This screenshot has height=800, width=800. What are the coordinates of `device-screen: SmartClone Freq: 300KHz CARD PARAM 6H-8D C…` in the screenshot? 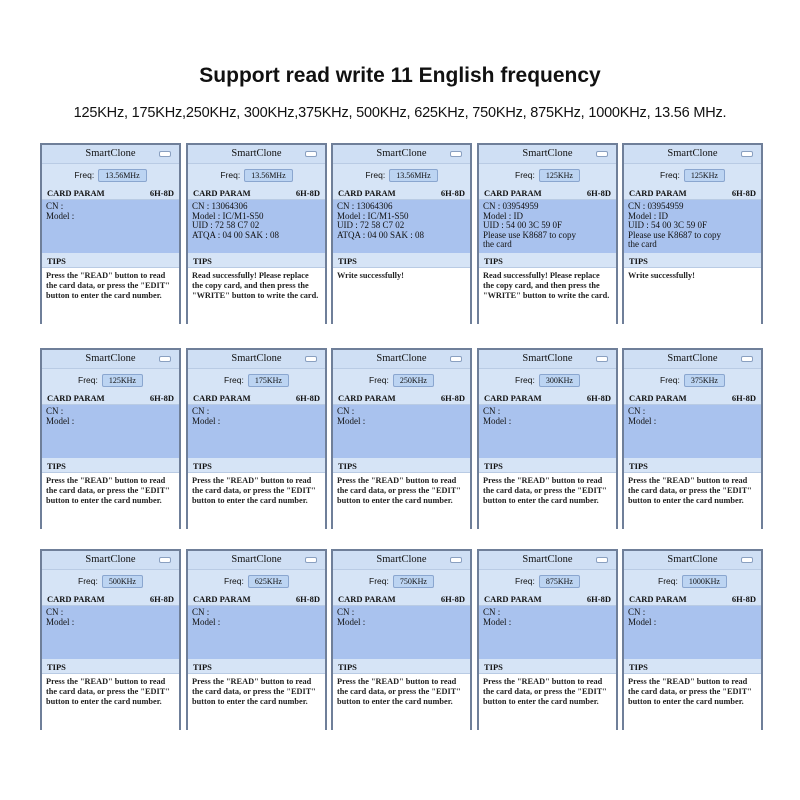 It's located at (547, 438).